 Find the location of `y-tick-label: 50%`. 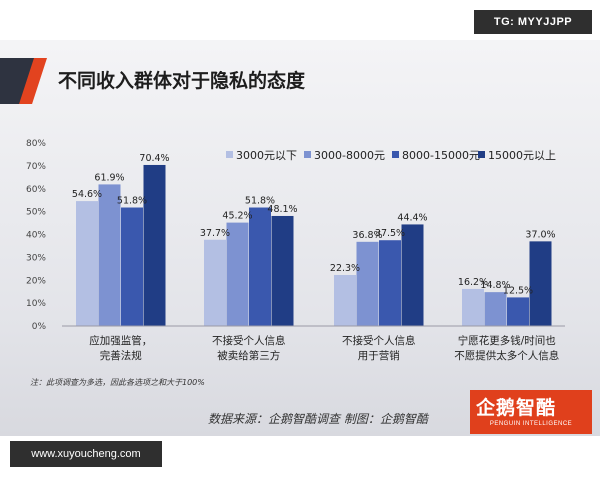

y-tick-label: 50% is located at coordinates (36, 213).